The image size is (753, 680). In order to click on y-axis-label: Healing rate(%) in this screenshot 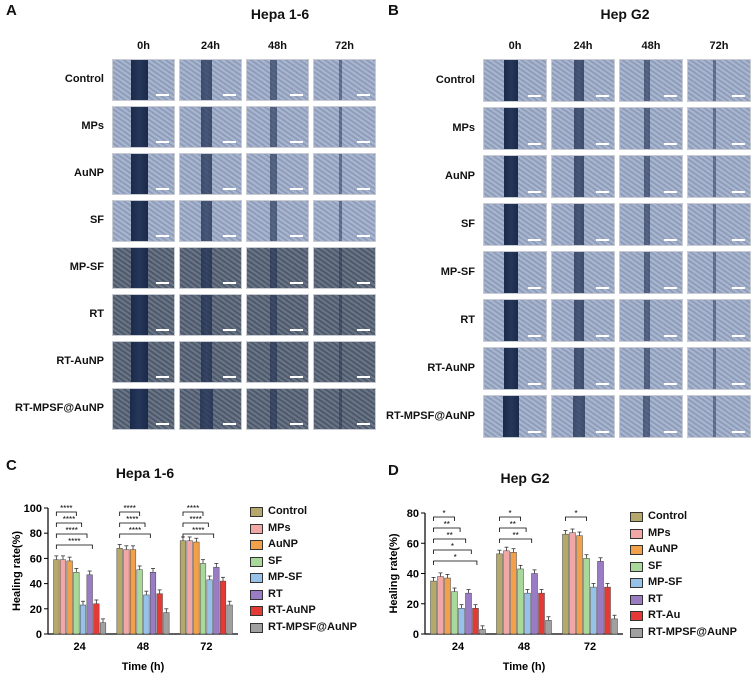, I will do `click(17, 571)`.